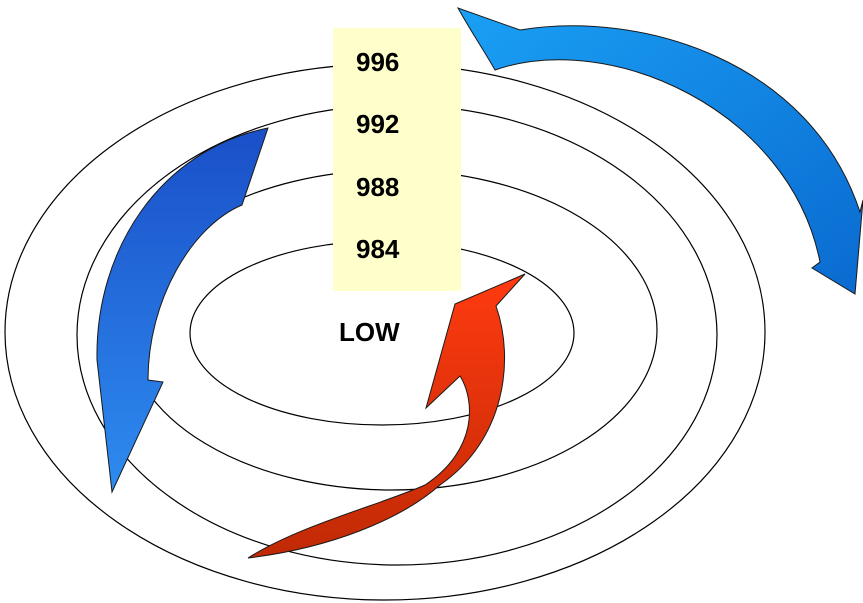  What do you see at coordinates (397, 159) in the screenshot?
I see `isobar-label-panel` at bounding box center [397, 159].